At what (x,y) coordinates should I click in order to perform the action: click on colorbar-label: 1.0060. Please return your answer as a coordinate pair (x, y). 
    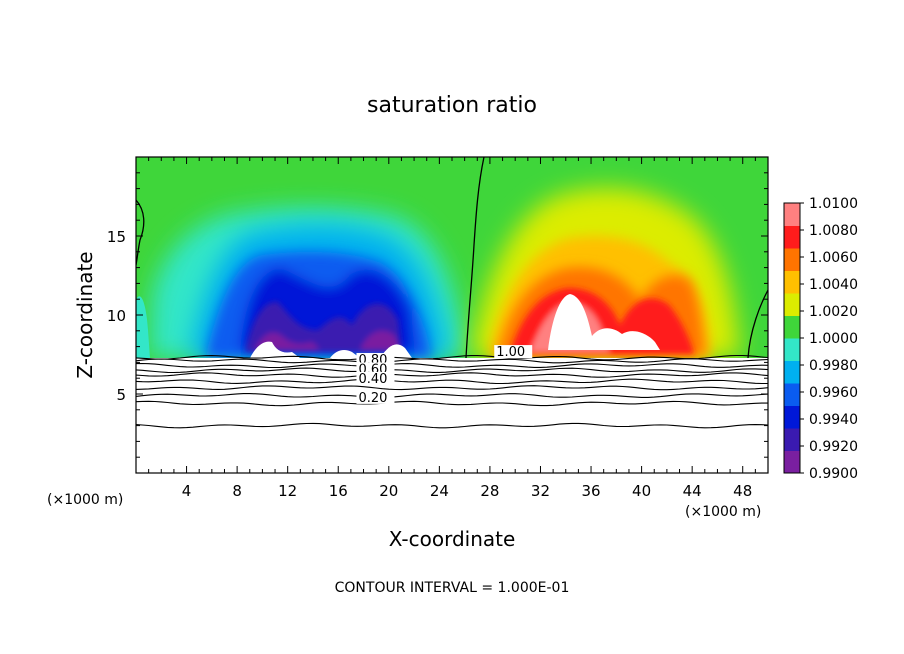
    Looking at the image, I should click on (833, 258).